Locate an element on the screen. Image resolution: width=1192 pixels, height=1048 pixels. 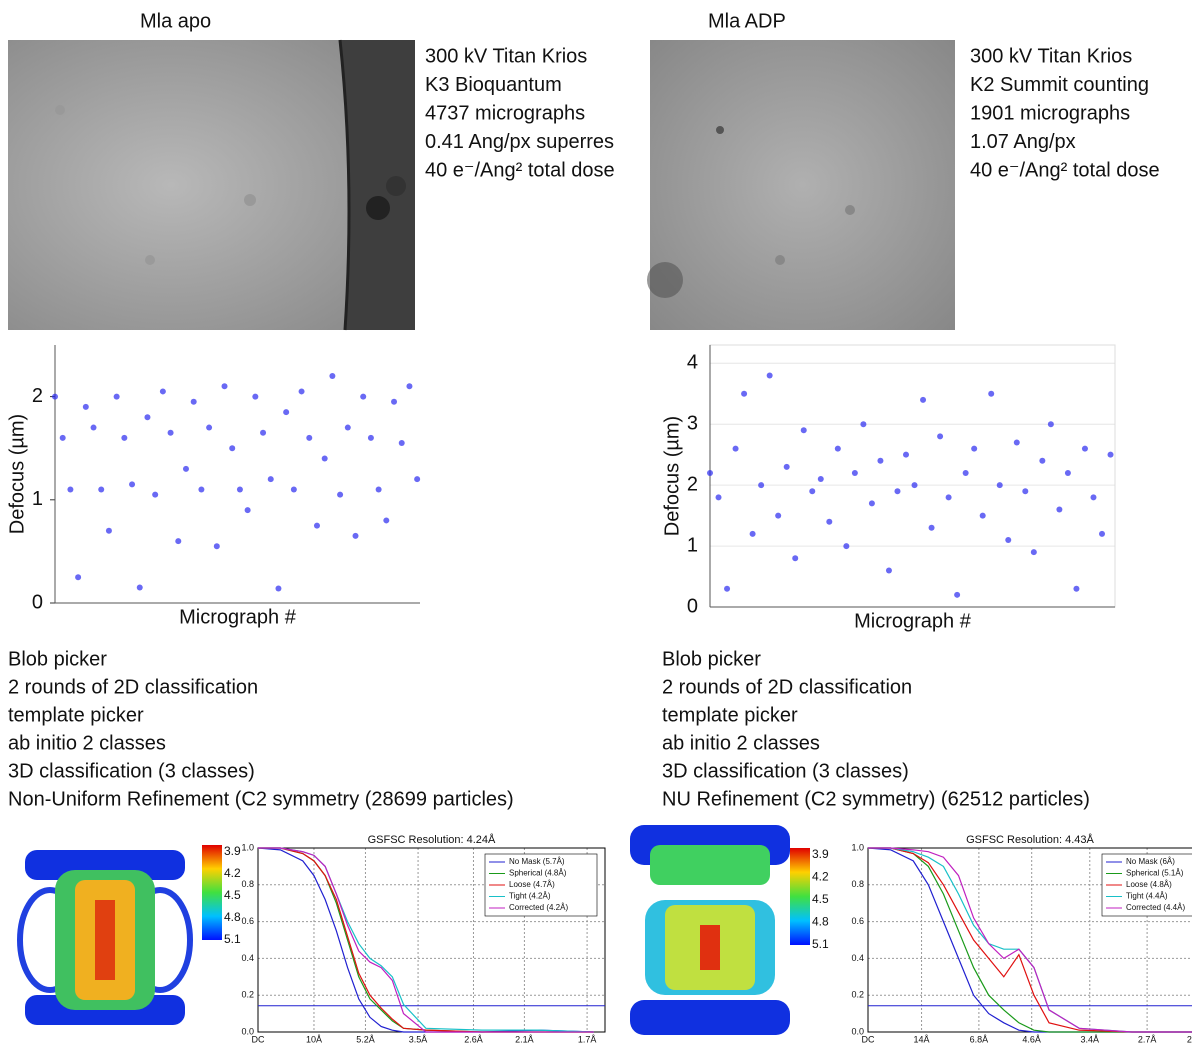
legend-label: Corrected (4.4Å) is located at coordinates (1155, 907).